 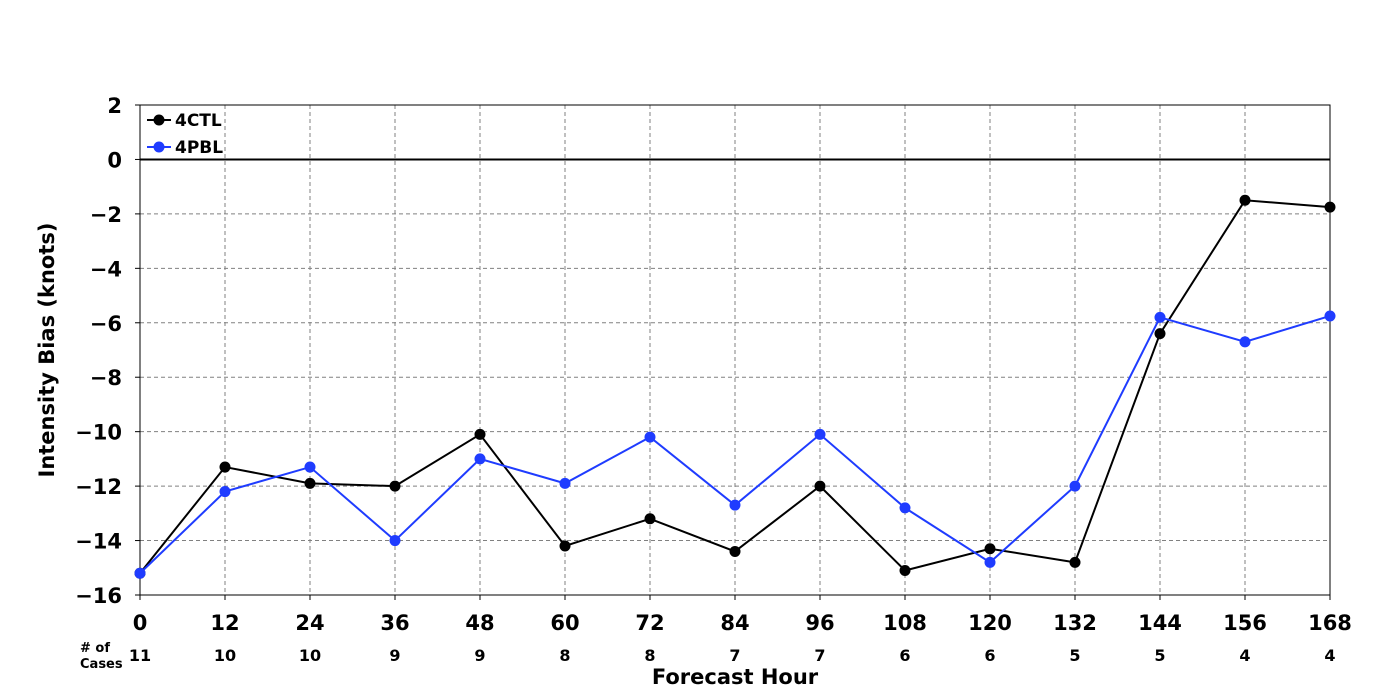 What do you see at coordinates (106, 269) in the screenshot?
I see `y-tick-label: −4` at bounding box center [106, 269].